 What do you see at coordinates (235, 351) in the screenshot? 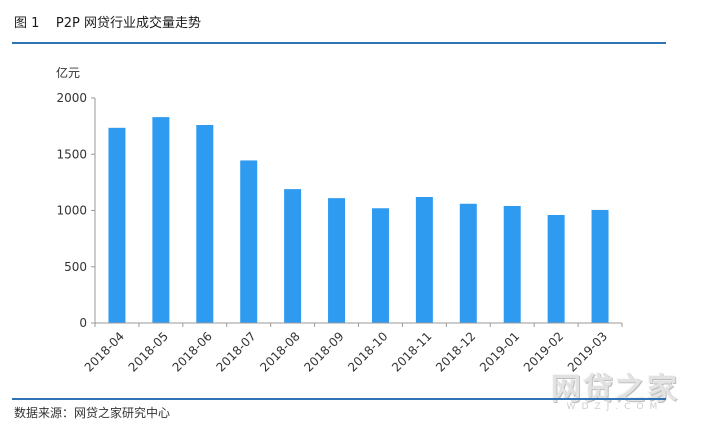
I see `x-tick-label: 2018-07` at bounding box center [235, 351].